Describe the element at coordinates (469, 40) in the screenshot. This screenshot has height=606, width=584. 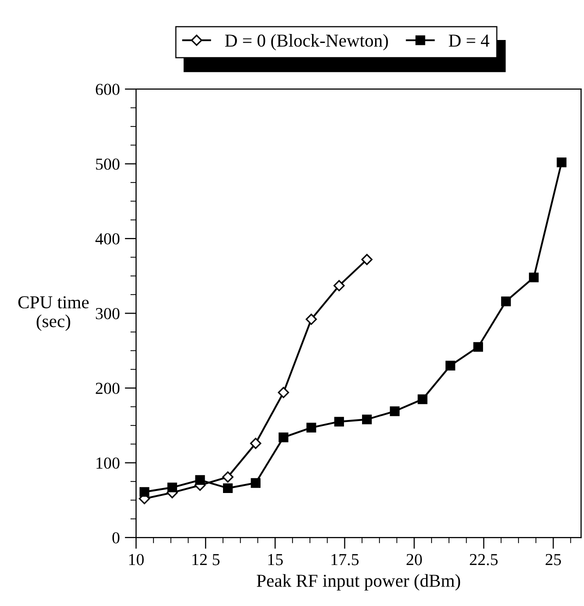
I see `legend-label: D = 4` at that location.